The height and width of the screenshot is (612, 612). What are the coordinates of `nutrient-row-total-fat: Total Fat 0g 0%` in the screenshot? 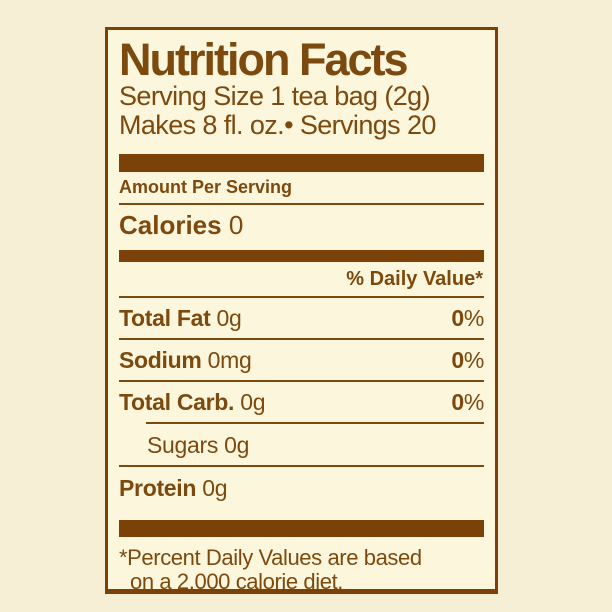 It's located at (301, 319).